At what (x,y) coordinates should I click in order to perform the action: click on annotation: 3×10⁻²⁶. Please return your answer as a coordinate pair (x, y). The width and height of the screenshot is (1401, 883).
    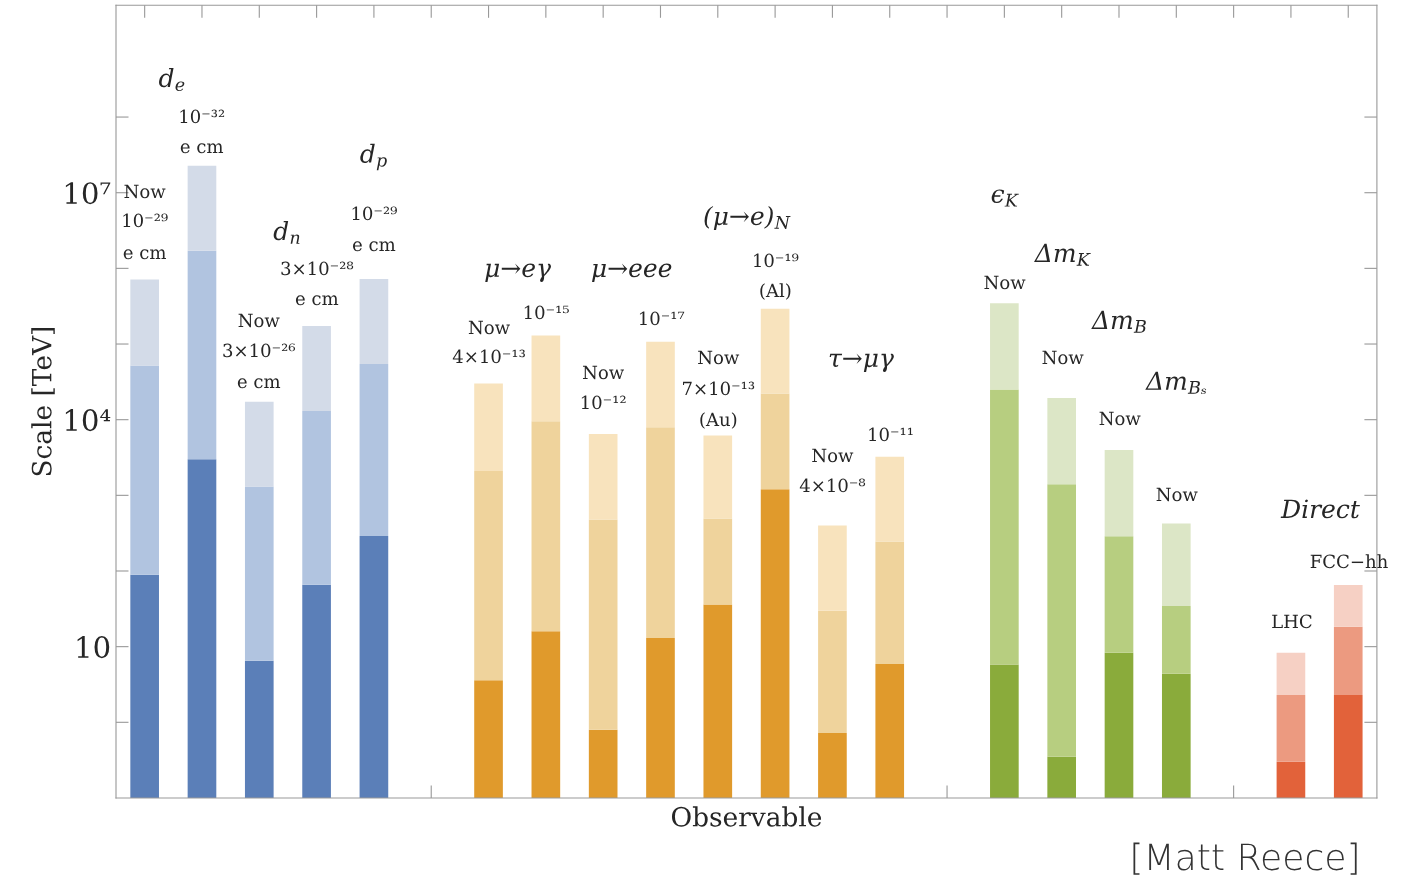
    Looking at the image, I should click on (259, 350).